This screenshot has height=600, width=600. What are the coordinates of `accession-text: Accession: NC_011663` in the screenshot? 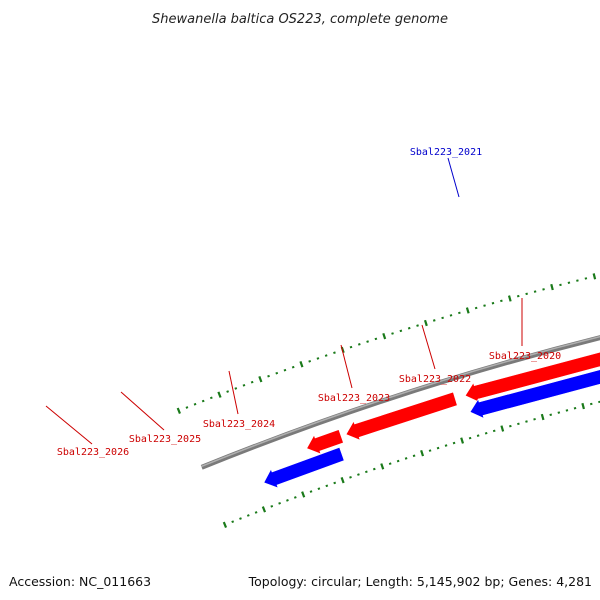 It's located at (80, 581).